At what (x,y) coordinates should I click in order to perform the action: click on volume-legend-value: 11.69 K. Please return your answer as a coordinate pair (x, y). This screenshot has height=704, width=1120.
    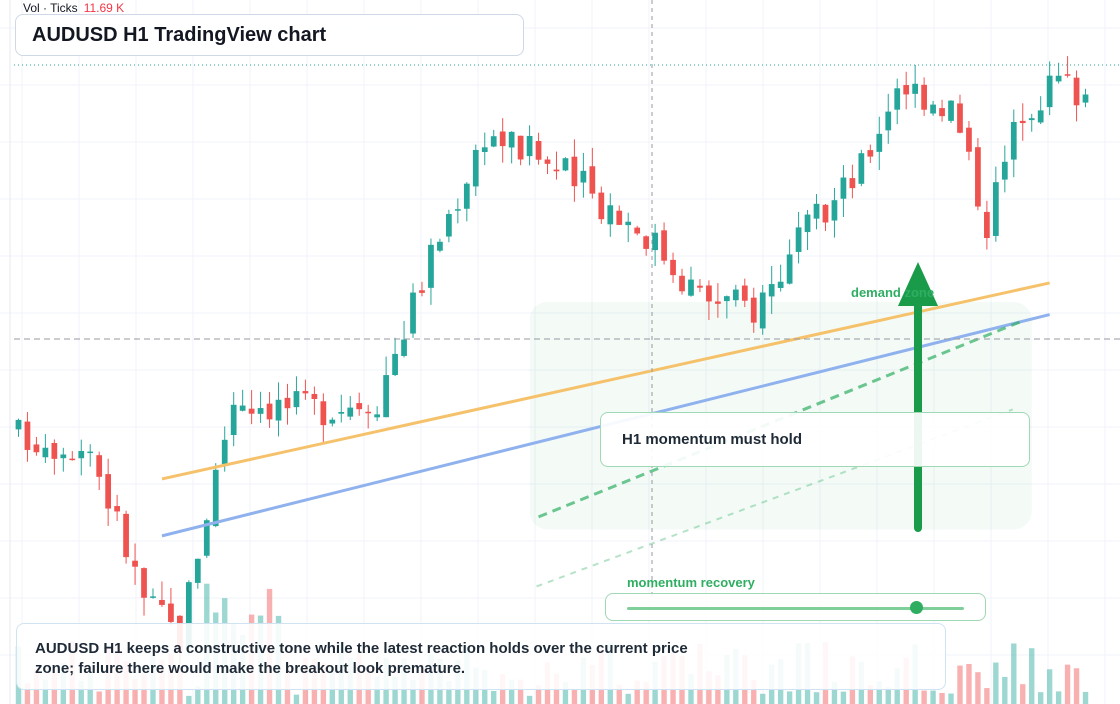
    Looking at the image, I should click on (104, 8).